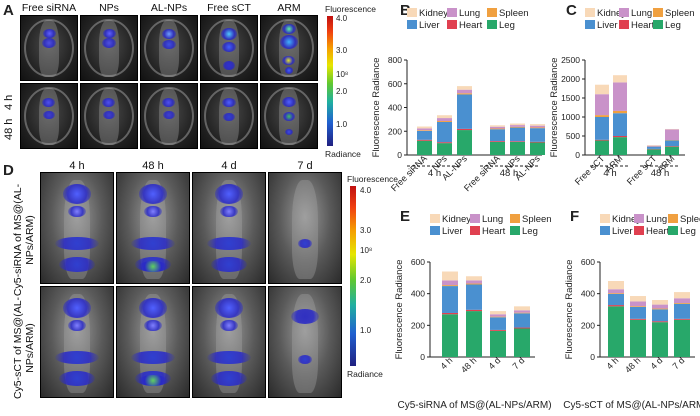 This screenshot has height=416, width=700. What do you see at coordinates (405, 216) in the screenshot?
I see `panel-letter-e: E` at bounding box center [405, 216].